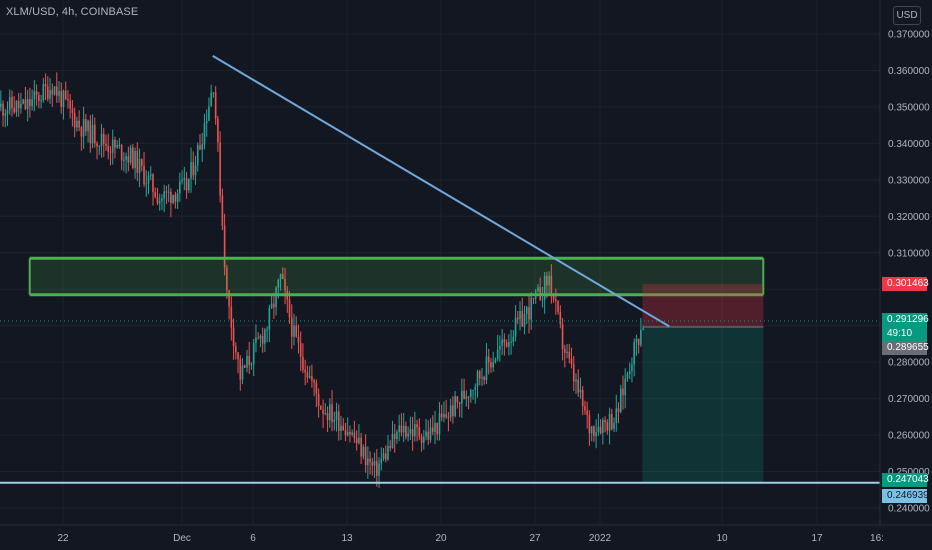 This screenshot has width=932, height=550. What do you see at coordinates (909, 509) in the screenshot?
I see `price-tick-label: 0.240000` at bounding box center [909, 509].